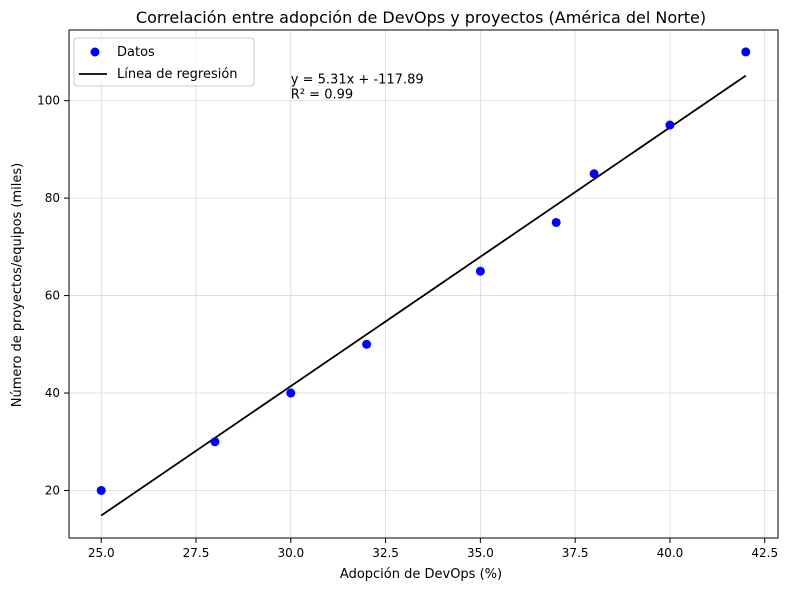  Describe the element at coordinates (101, 553) in the screenshot. I see `x-tick-label: 25.0` at that location.